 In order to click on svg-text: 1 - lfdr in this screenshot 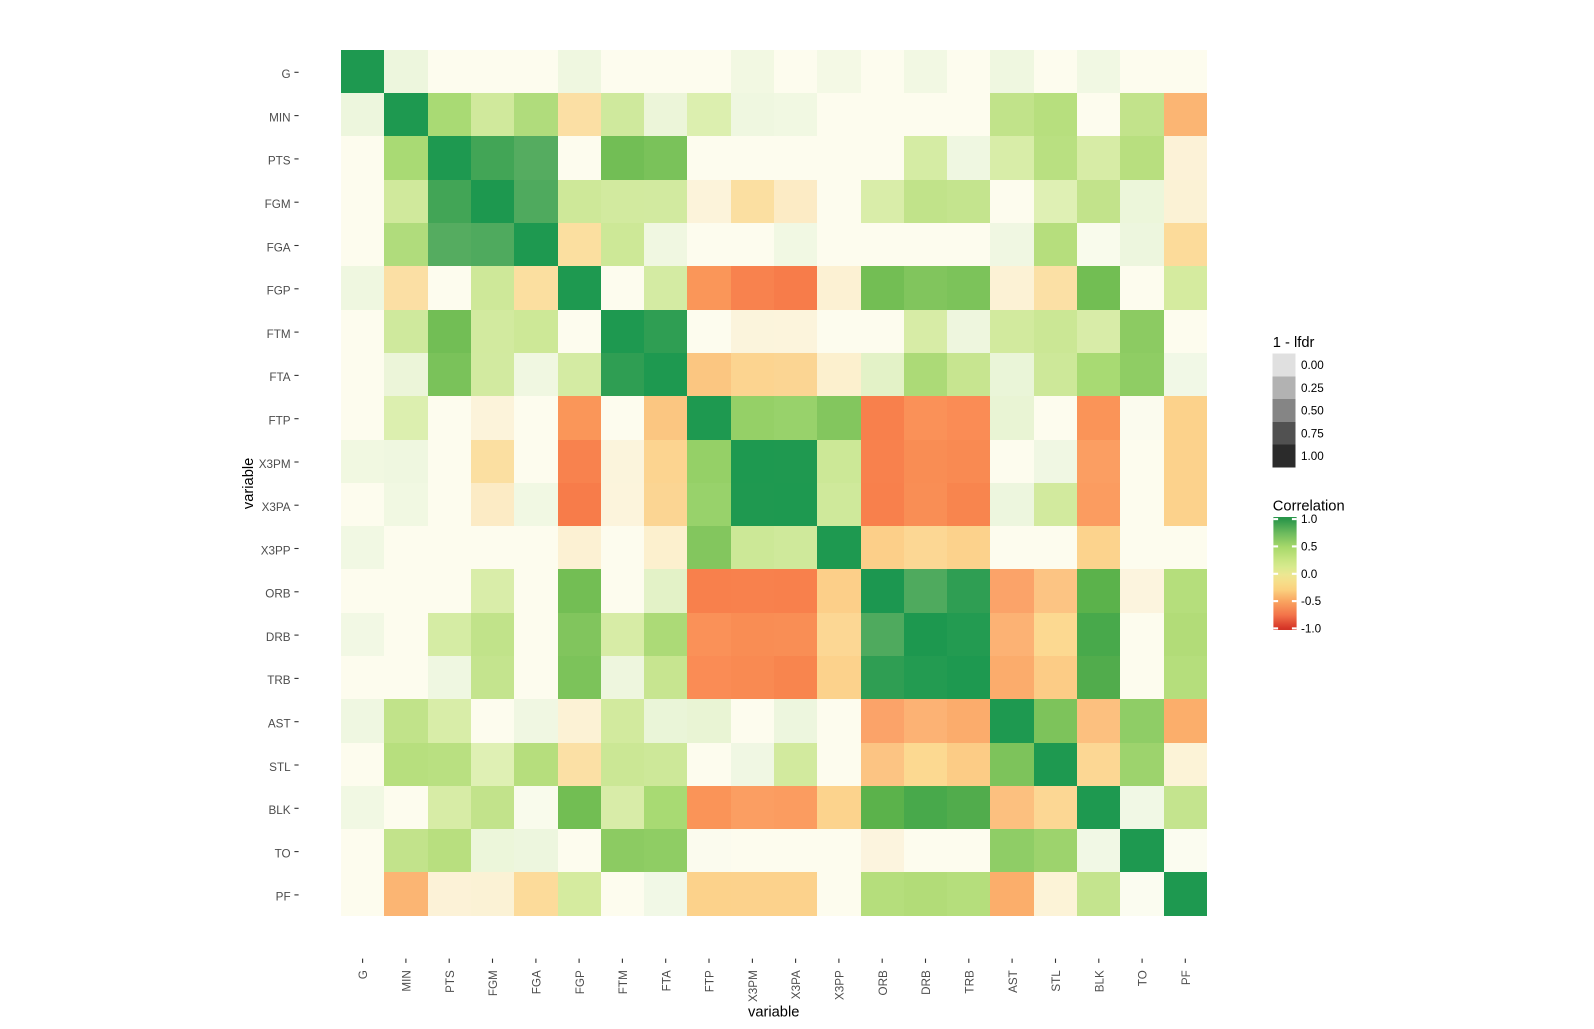, I will do `click(1294, 343)`.